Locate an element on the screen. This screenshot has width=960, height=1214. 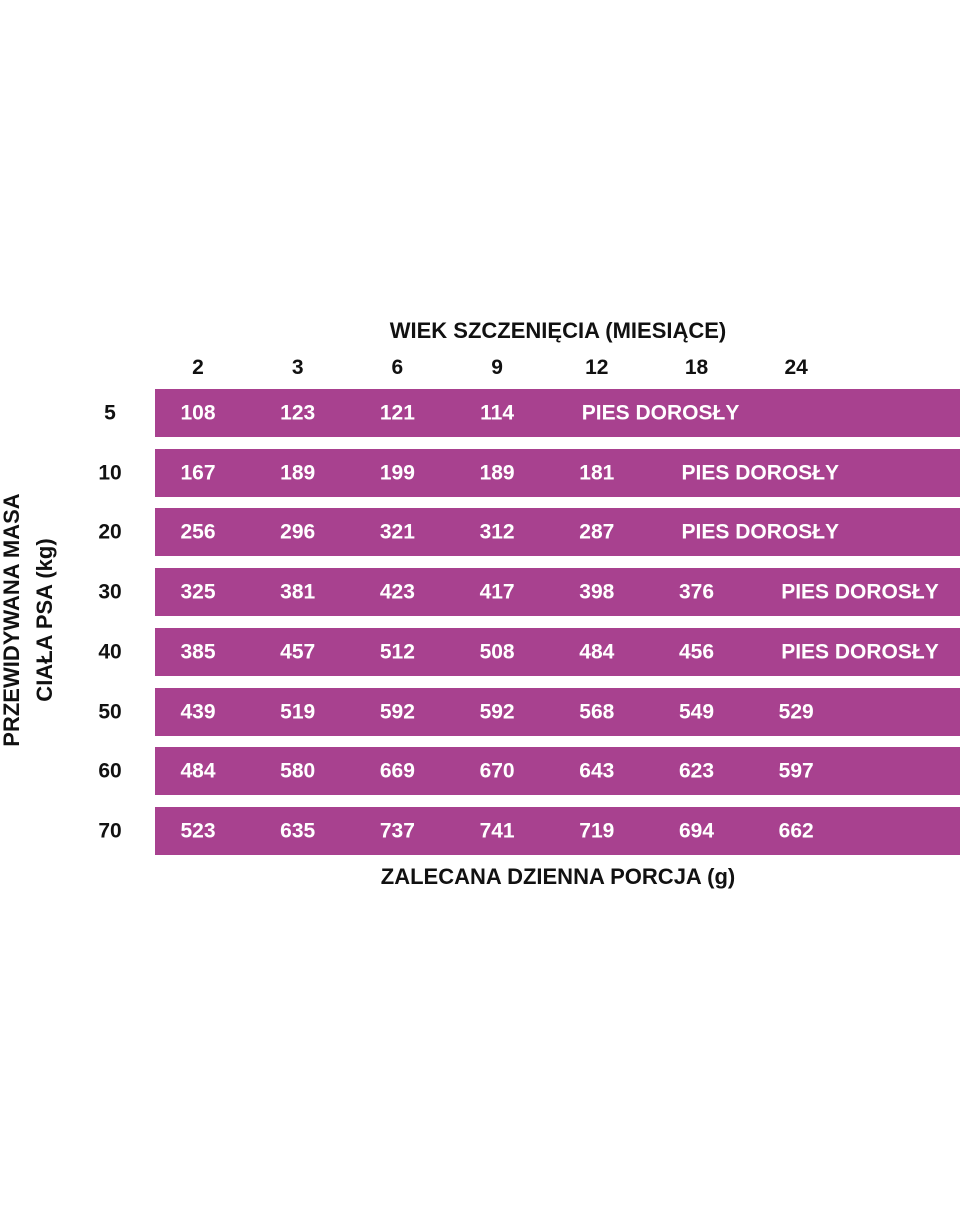
cell: 737 is located at coordinates (397, 831).